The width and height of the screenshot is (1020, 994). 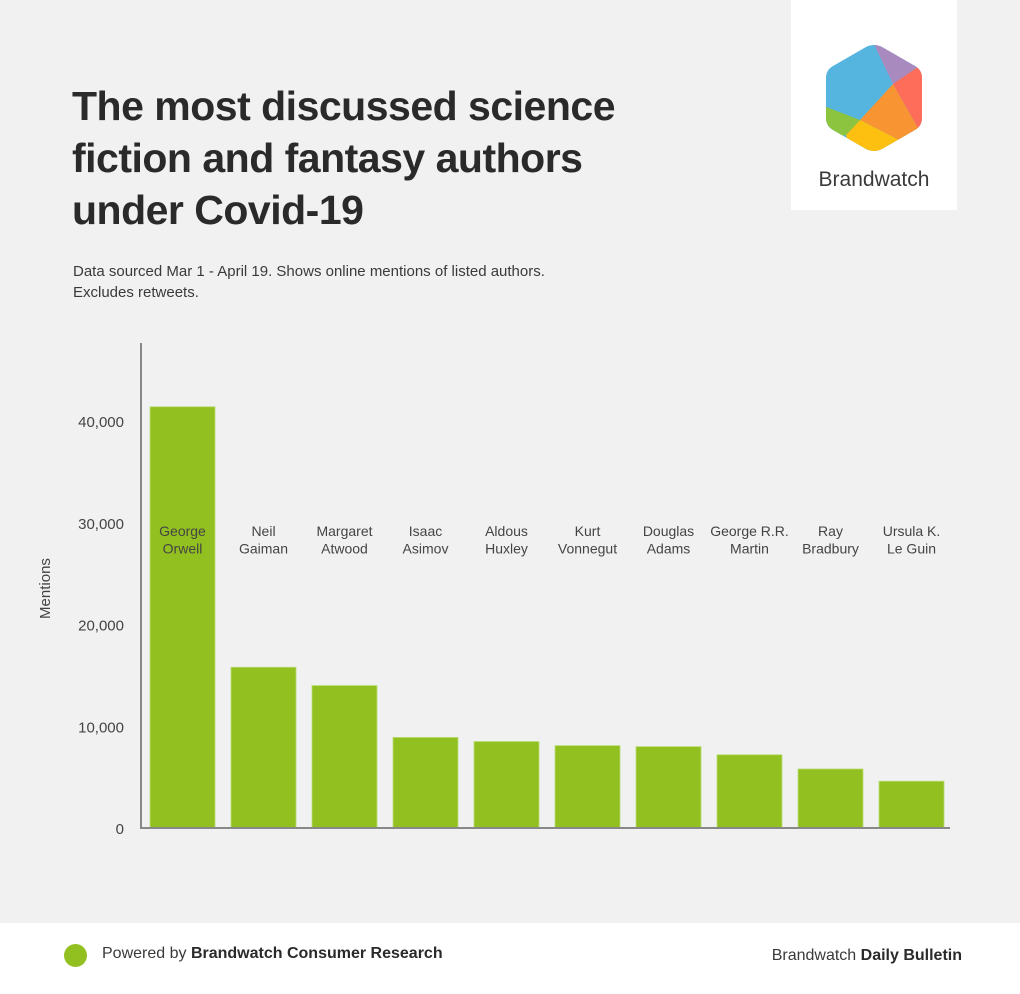 What do you see at coordinates (182, 531) in the screenshot?
I see `x-tick-label: George` at bounding box center [182, 531].